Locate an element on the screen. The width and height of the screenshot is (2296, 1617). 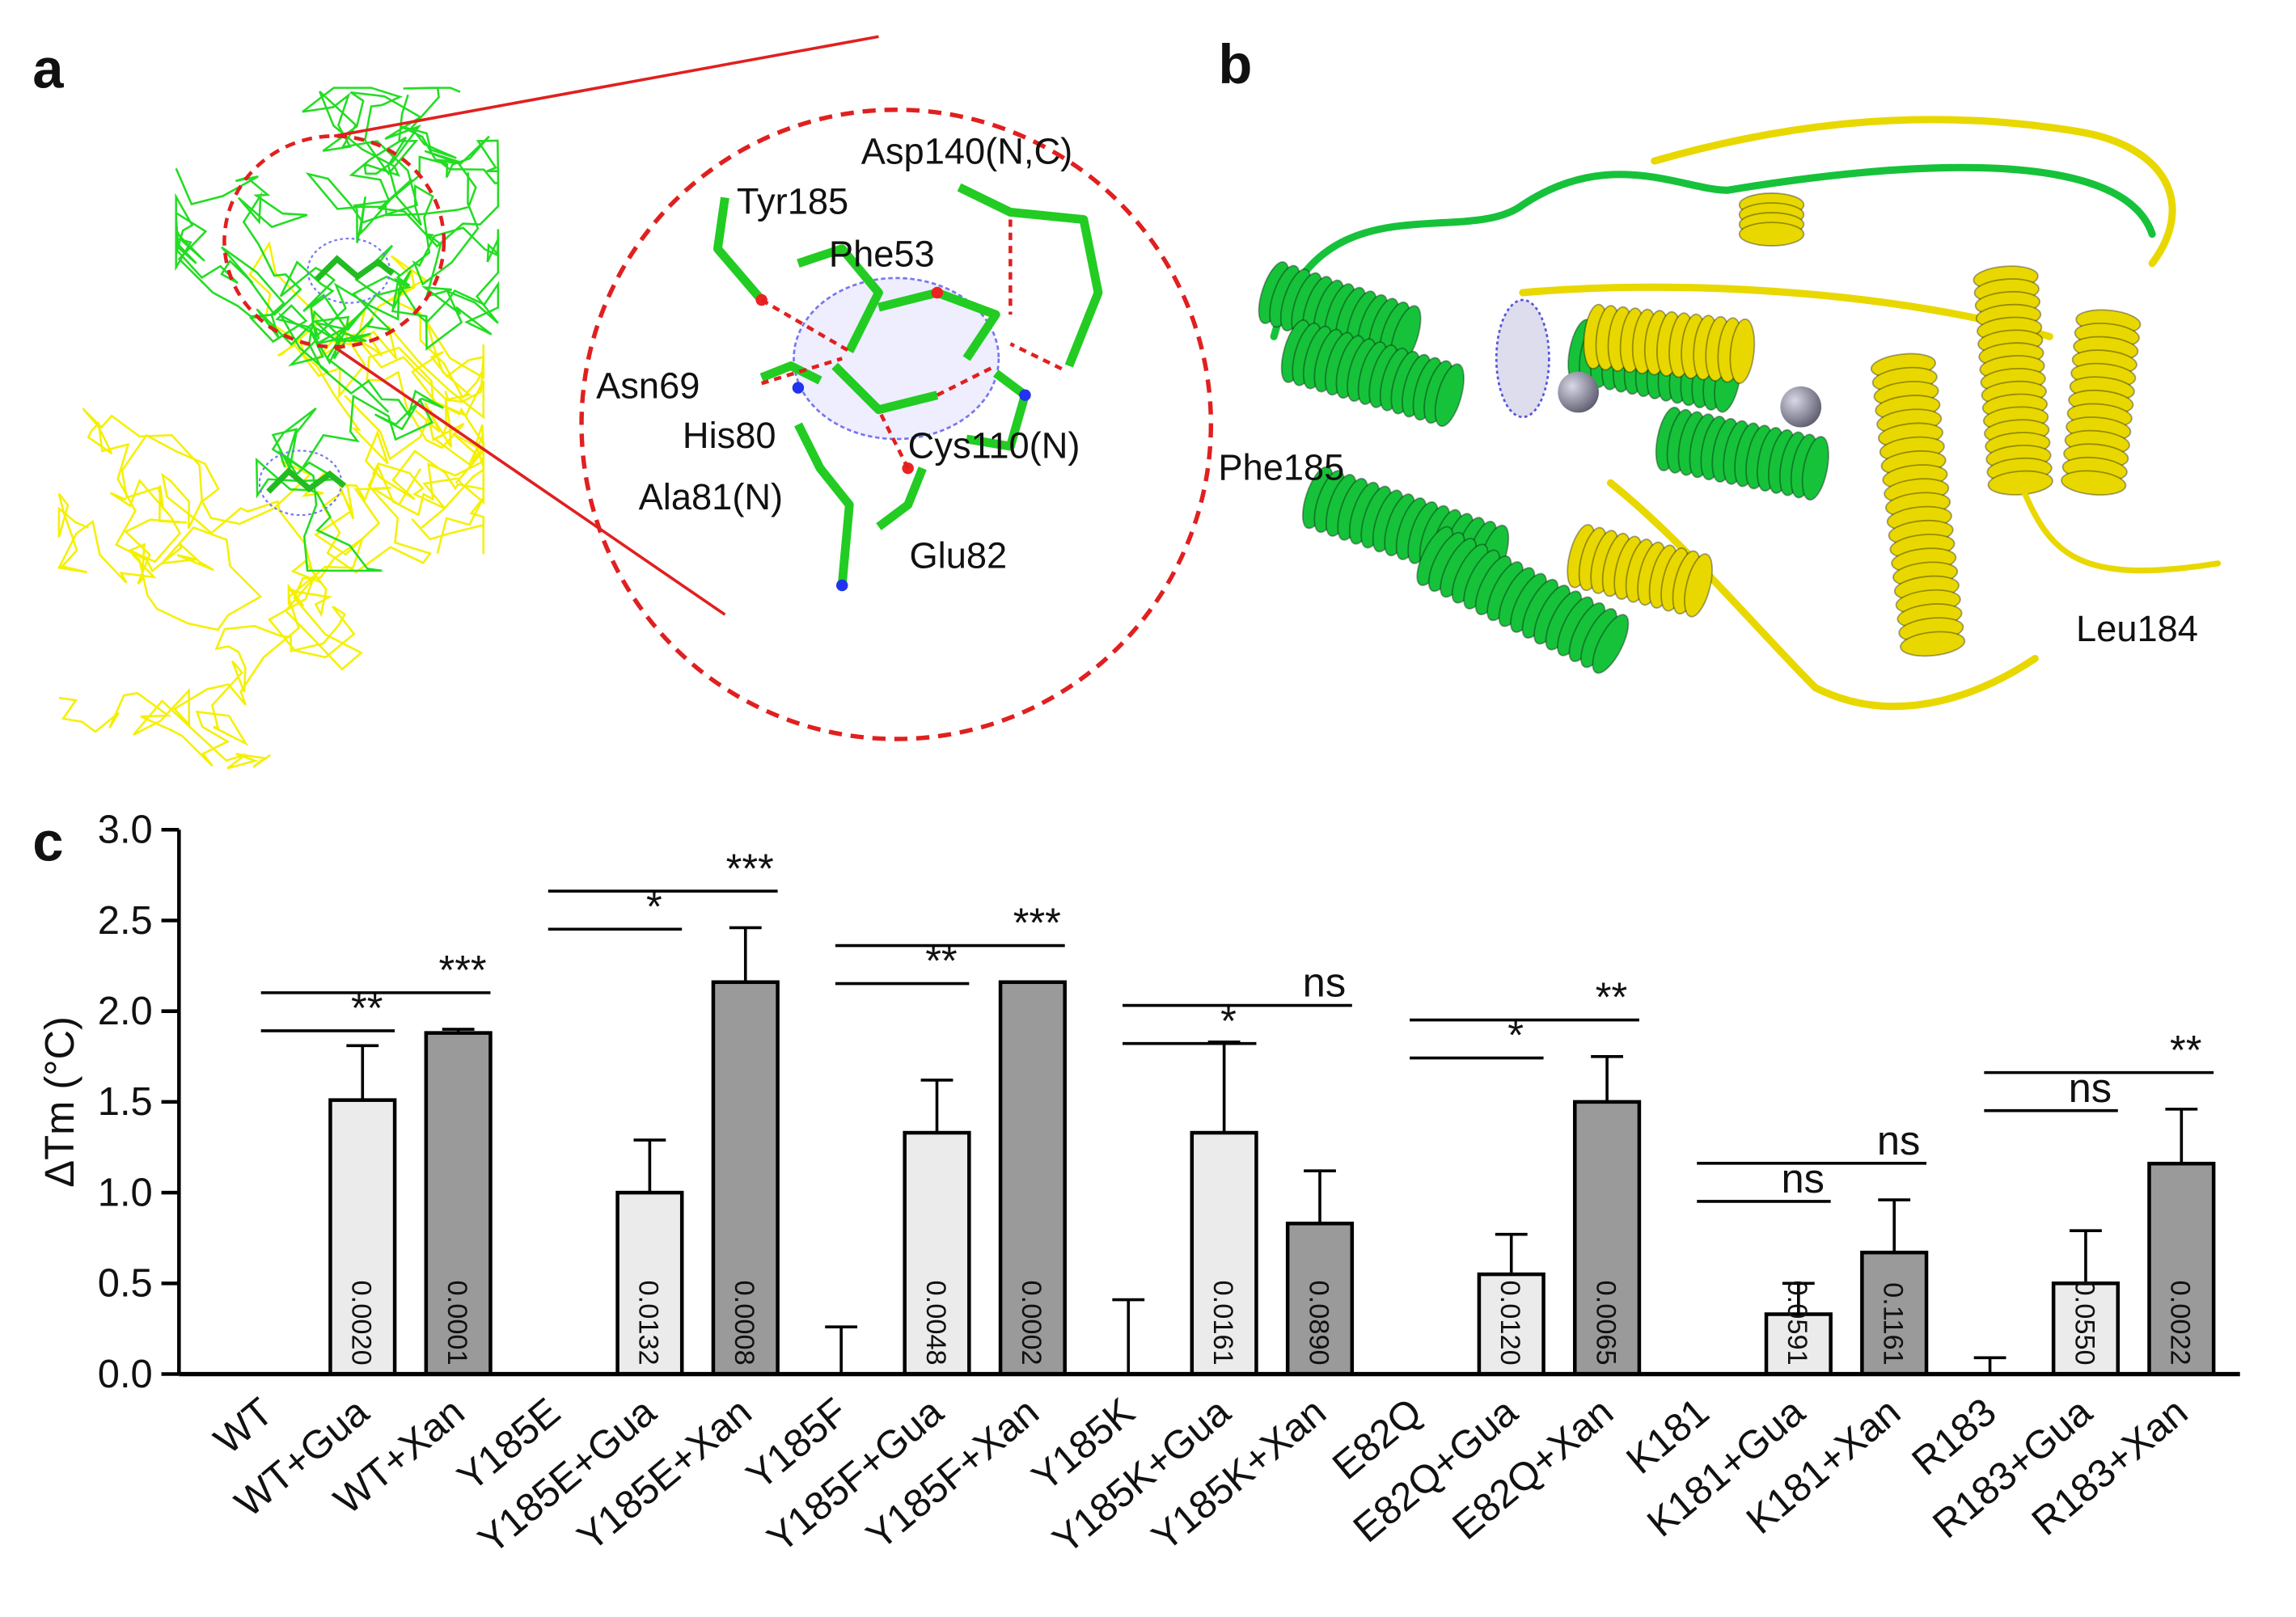
p-value: 0.0048 is located at coordinates (935, 1323).